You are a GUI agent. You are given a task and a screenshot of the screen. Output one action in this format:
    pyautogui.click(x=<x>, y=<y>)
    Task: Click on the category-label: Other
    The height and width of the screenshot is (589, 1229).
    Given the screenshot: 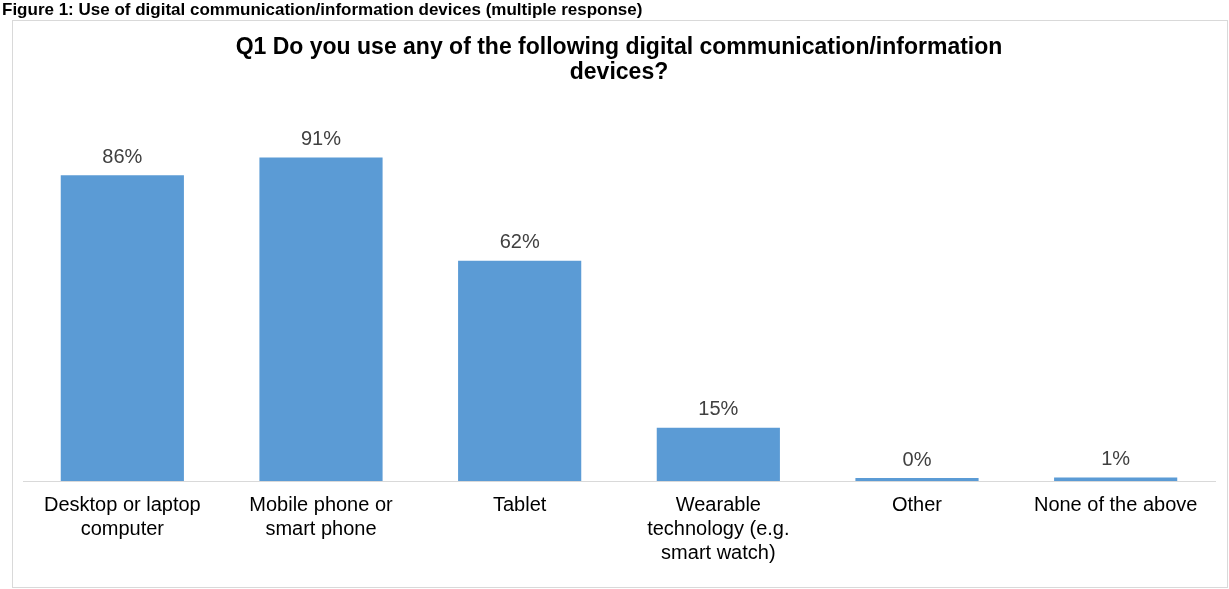 What is the action you would take?
    pyautogui.click(x=917, y=503)
    